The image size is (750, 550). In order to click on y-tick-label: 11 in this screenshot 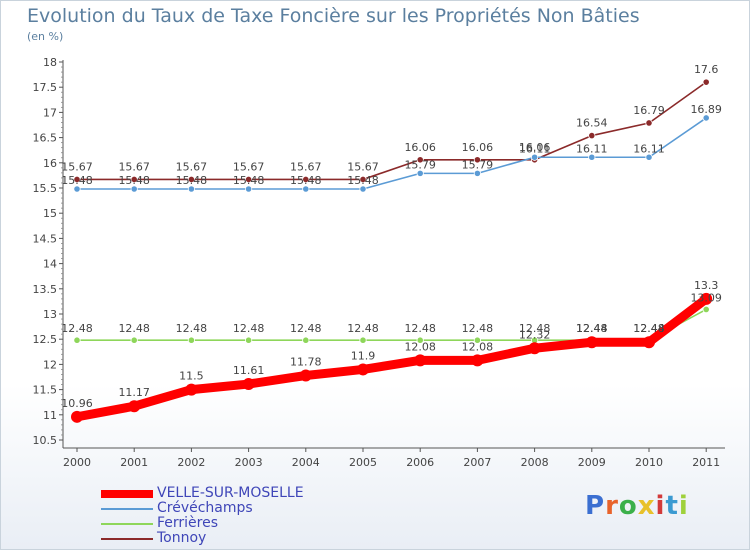, I will do `click(50, 415)`.